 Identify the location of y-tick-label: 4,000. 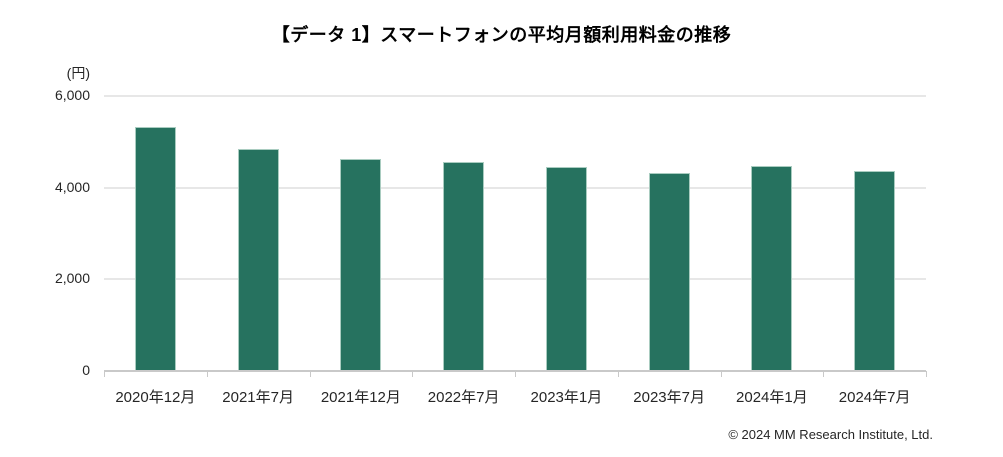
(72, 186).